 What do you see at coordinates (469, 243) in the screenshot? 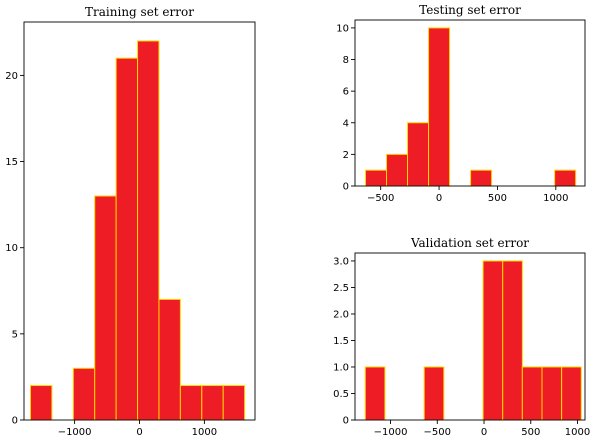
I see `validation-error-title: Validation set error` at bounding box center [469, 243].